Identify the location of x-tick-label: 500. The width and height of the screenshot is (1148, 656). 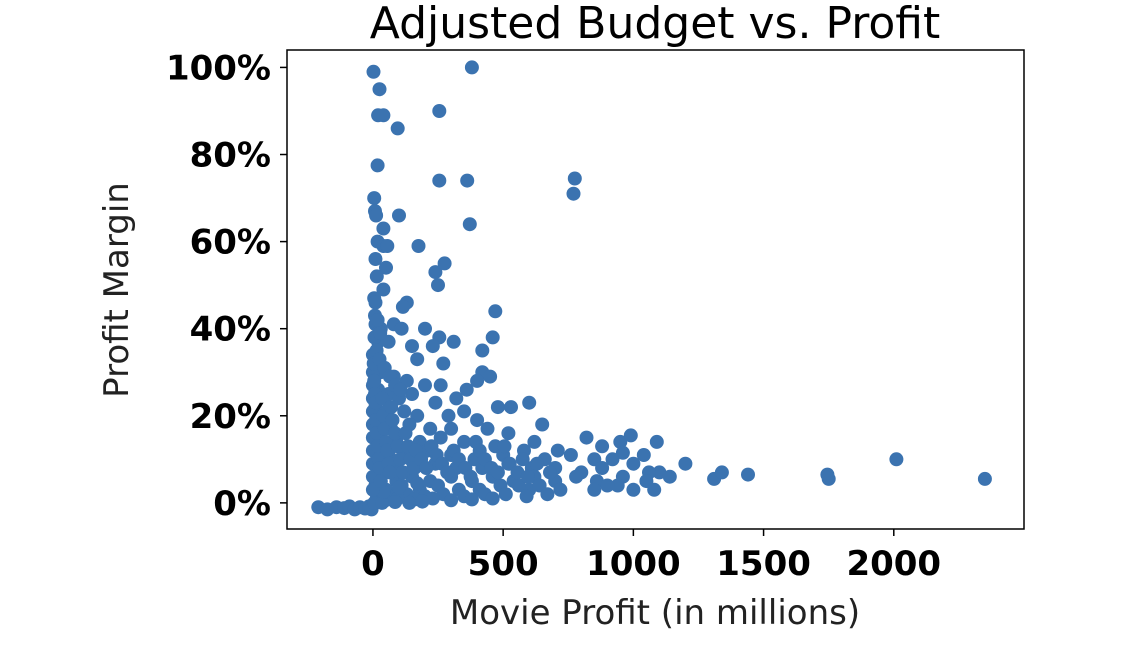
(503, 564).